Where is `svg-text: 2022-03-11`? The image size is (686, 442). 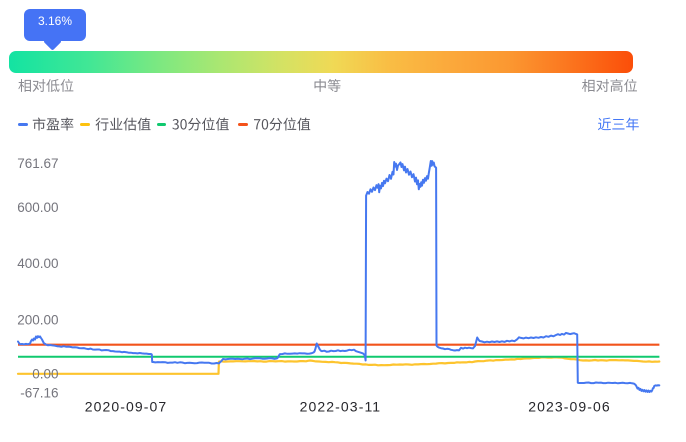 svg-text: 2022-03-11 is located at coordinates (341, 407).